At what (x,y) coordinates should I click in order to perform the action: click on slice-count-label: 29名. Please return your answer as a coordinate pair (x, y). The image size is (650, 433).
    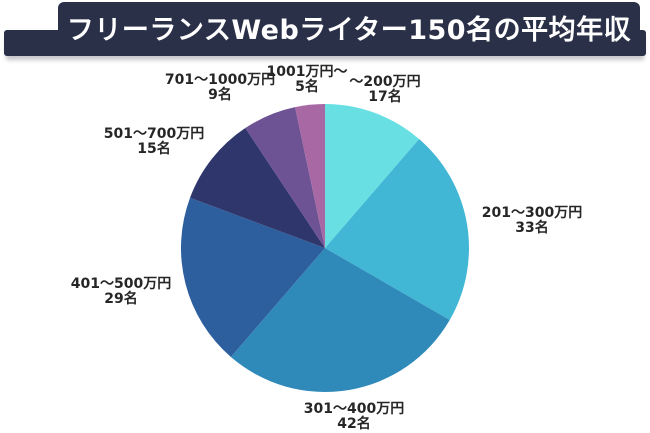
    Looking at the image, I should click on (121, 299).